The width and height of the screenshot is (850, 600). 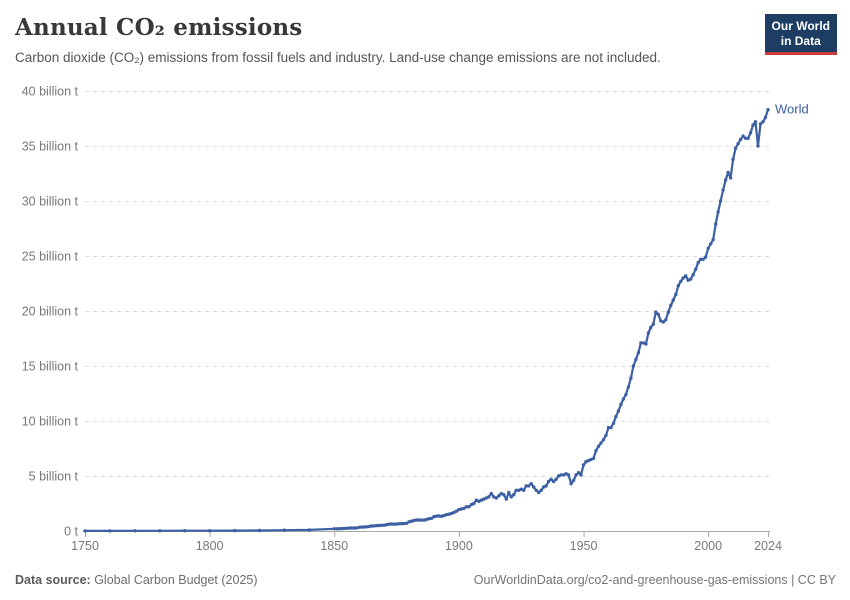 What do you see at coordinates (210, 546) in the screenshot?
I see `x-axis-label: 1800` at bounding box center [210, 546].